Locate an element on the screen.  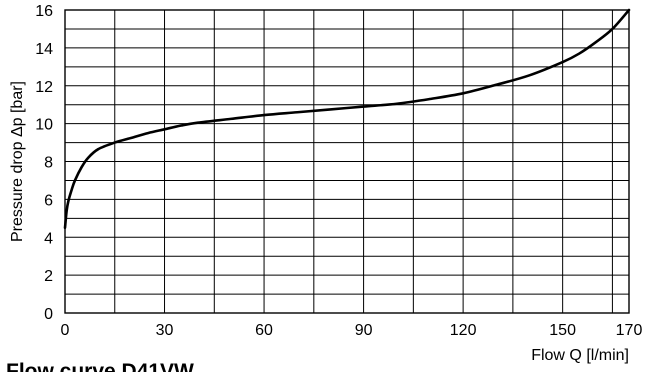
y-tick-label: 0 is located at coordinates (48, 314).